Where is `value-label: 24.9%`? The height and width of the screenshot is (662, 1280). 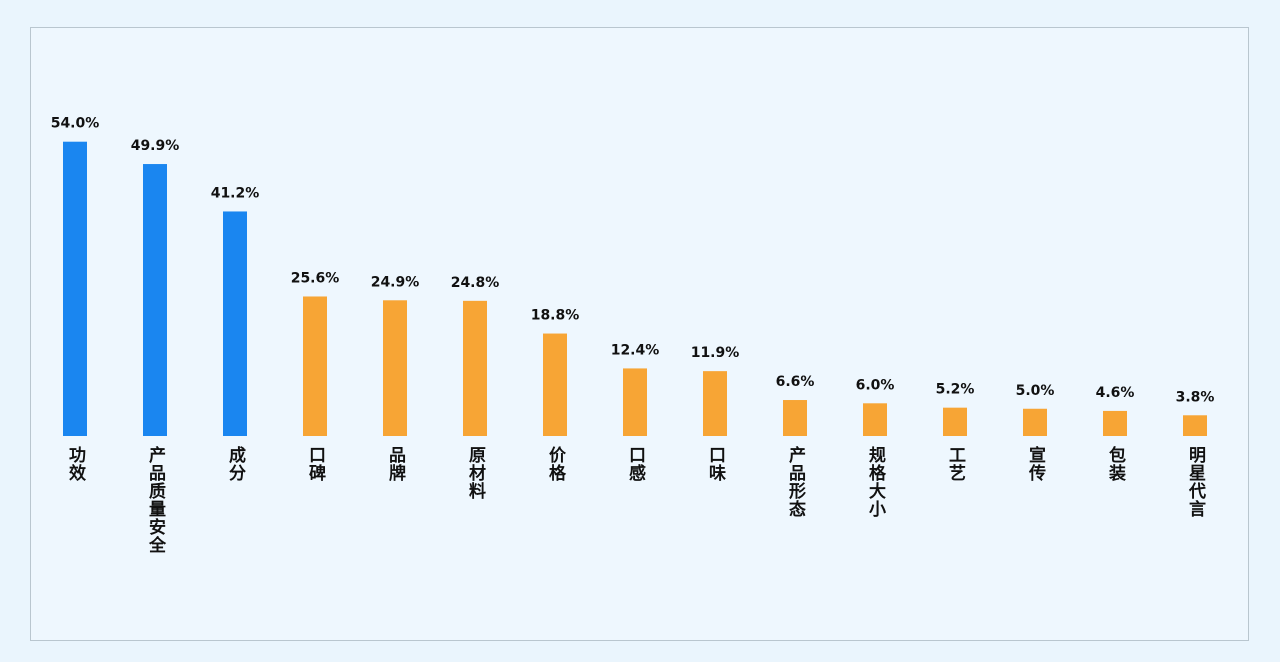
value-label: 24.9% is located at coordinates (395, 282).